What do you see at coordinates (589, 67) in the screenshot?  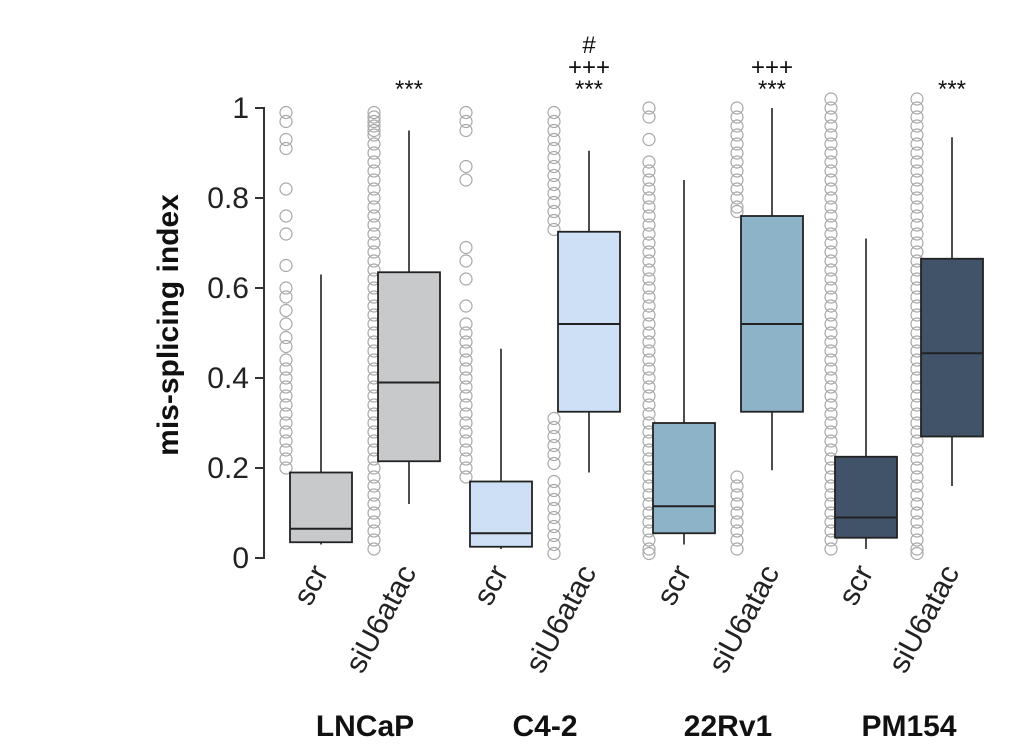 I see `significance-marker: +++` at bounding box center [589, 67].